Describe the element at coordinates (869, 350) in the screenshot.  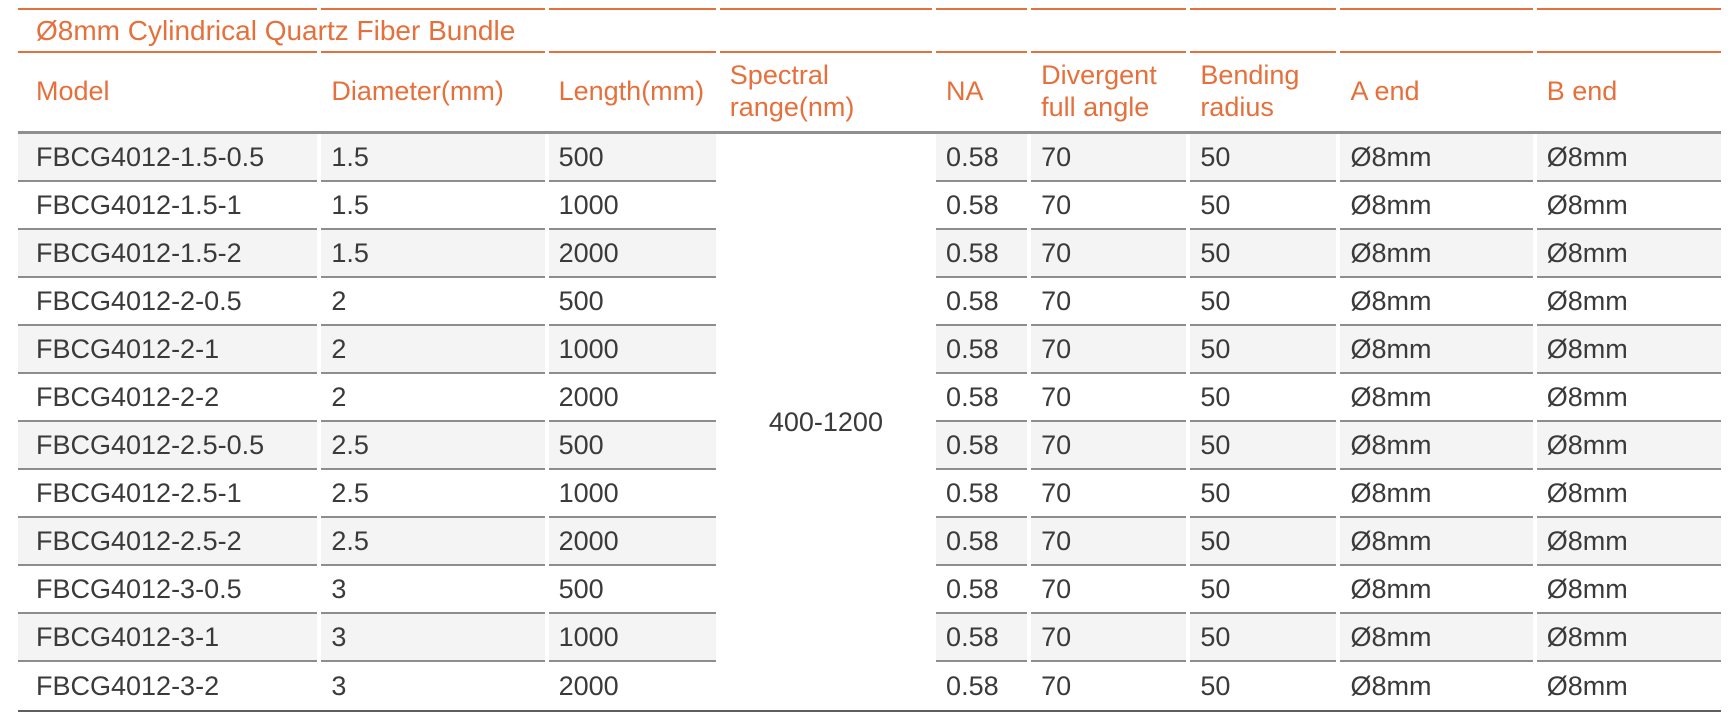
I see `table-row: FBCG4012-2-1 2 1000 0.58 70 50 Ø8mm Ø8mm` at that location.